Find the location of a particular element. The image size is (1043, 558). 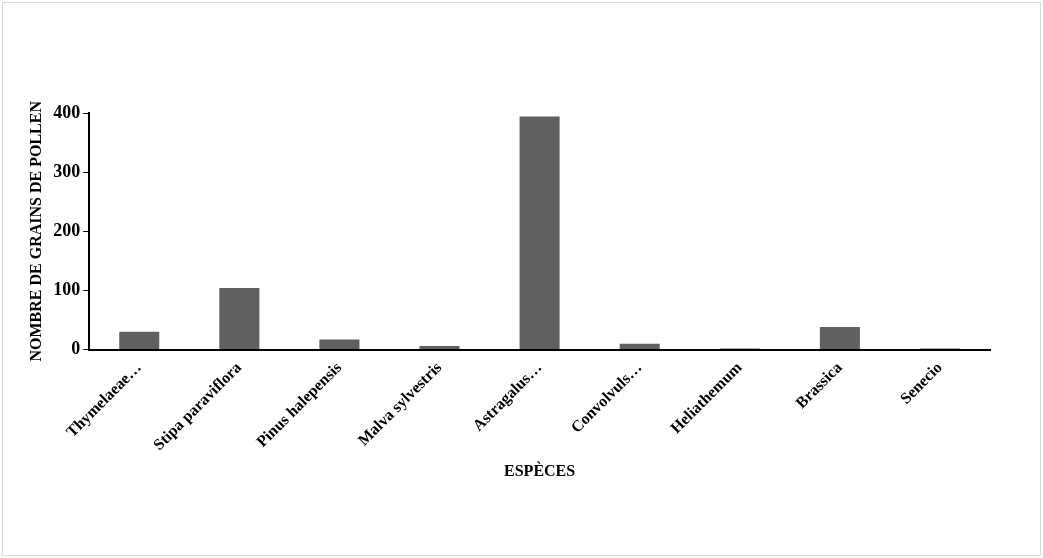

y-axis-title: NOMBRE DE GRAINS DE POLLEN is located at coordinates (35, 231).